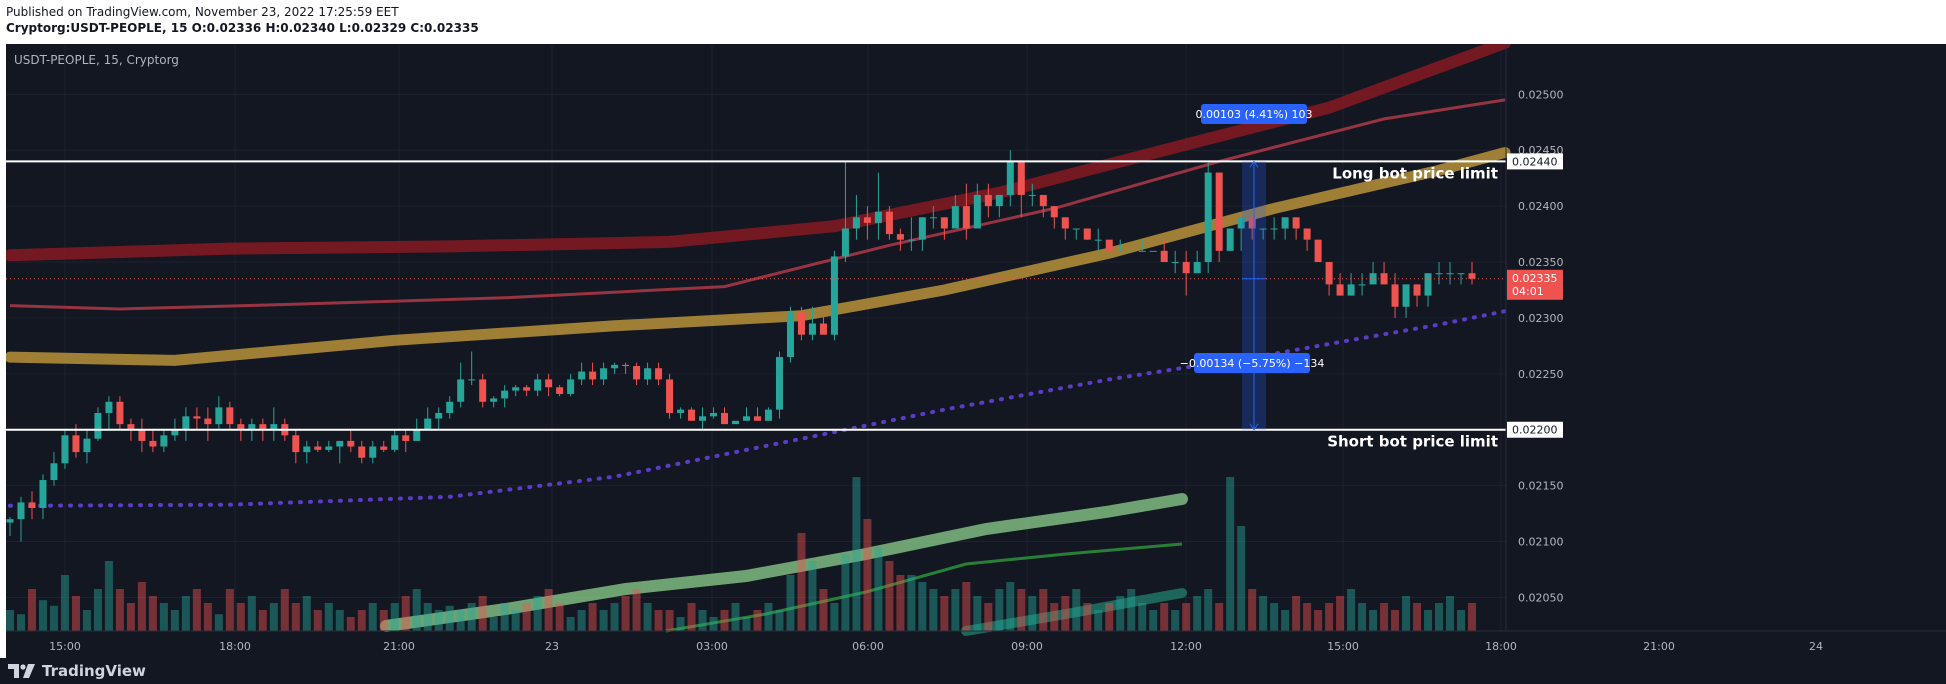  I want to click on tradingview-wordmark: TradingView, so click(94, 671).